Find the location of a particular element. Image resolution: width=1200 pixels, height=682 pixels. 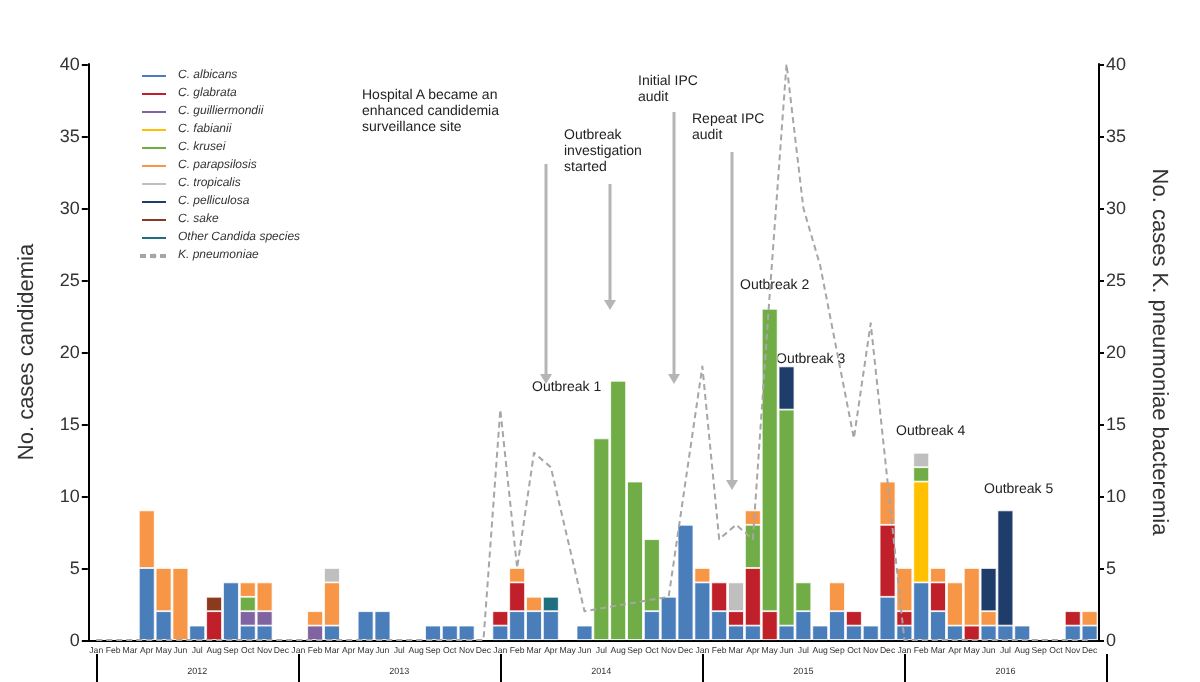

y-tick-label: 25 is located at coordinates (69, 280).